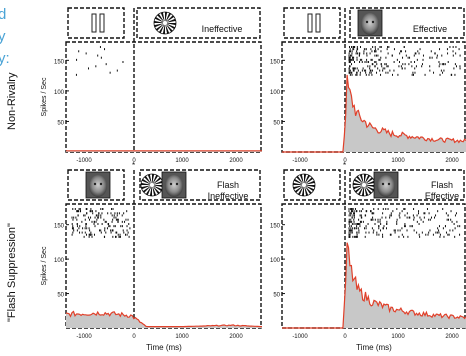 The height and width of the screenshot is (356, 466). What do you see at coordinates (5, 37) in the screenshot?
I see `side-text: d y y:` at bounding box center [5, 37].